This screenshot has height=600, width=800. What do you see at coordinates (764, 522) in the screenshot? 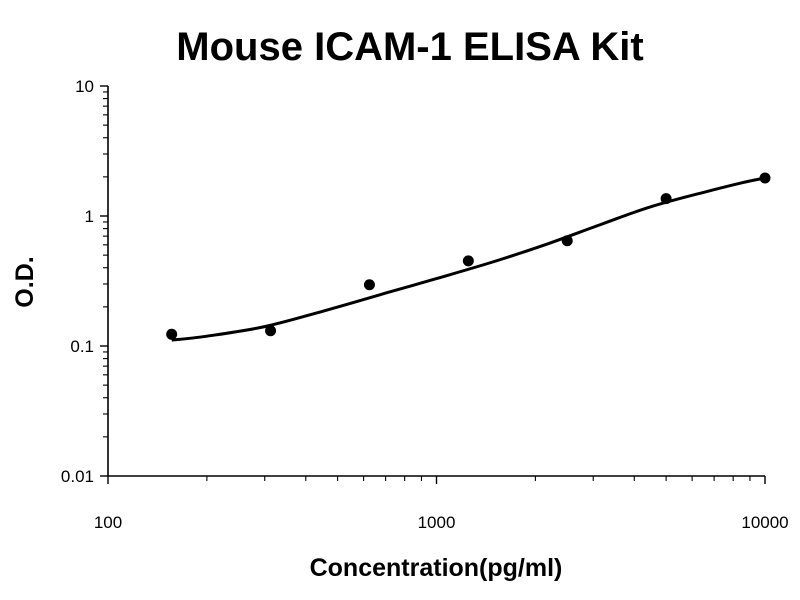
I see `x-tick-label: 10000` at bounding box center [764, 522].